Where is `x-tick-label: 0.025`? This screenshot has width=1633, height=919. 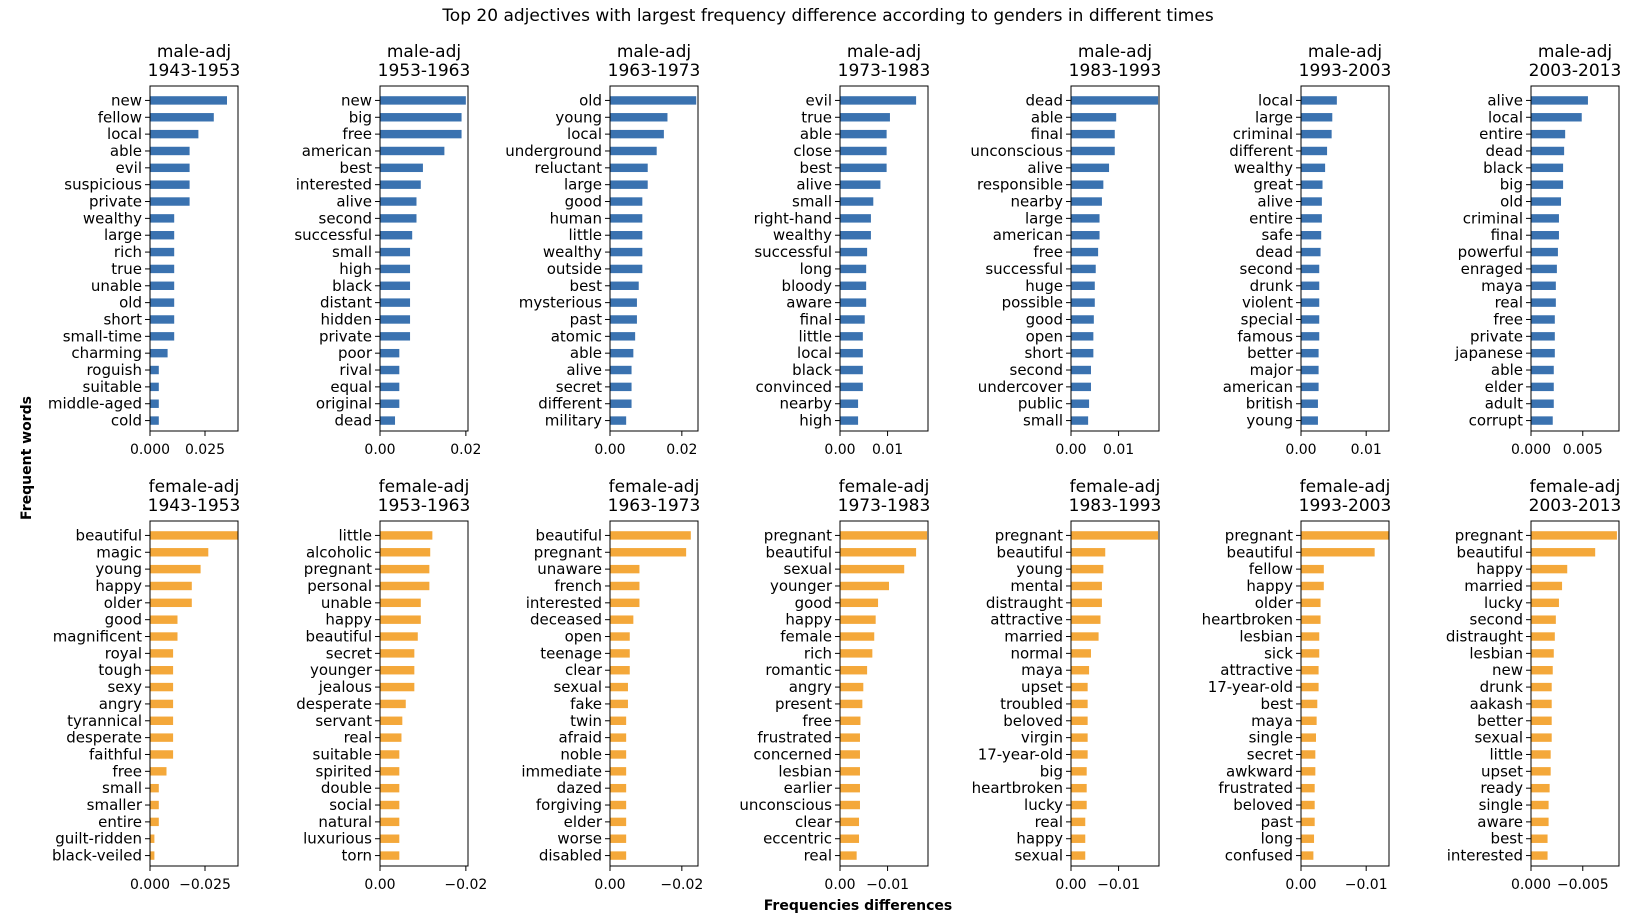
x-tick-label: 0.025 is located at coordinates (205, 450).